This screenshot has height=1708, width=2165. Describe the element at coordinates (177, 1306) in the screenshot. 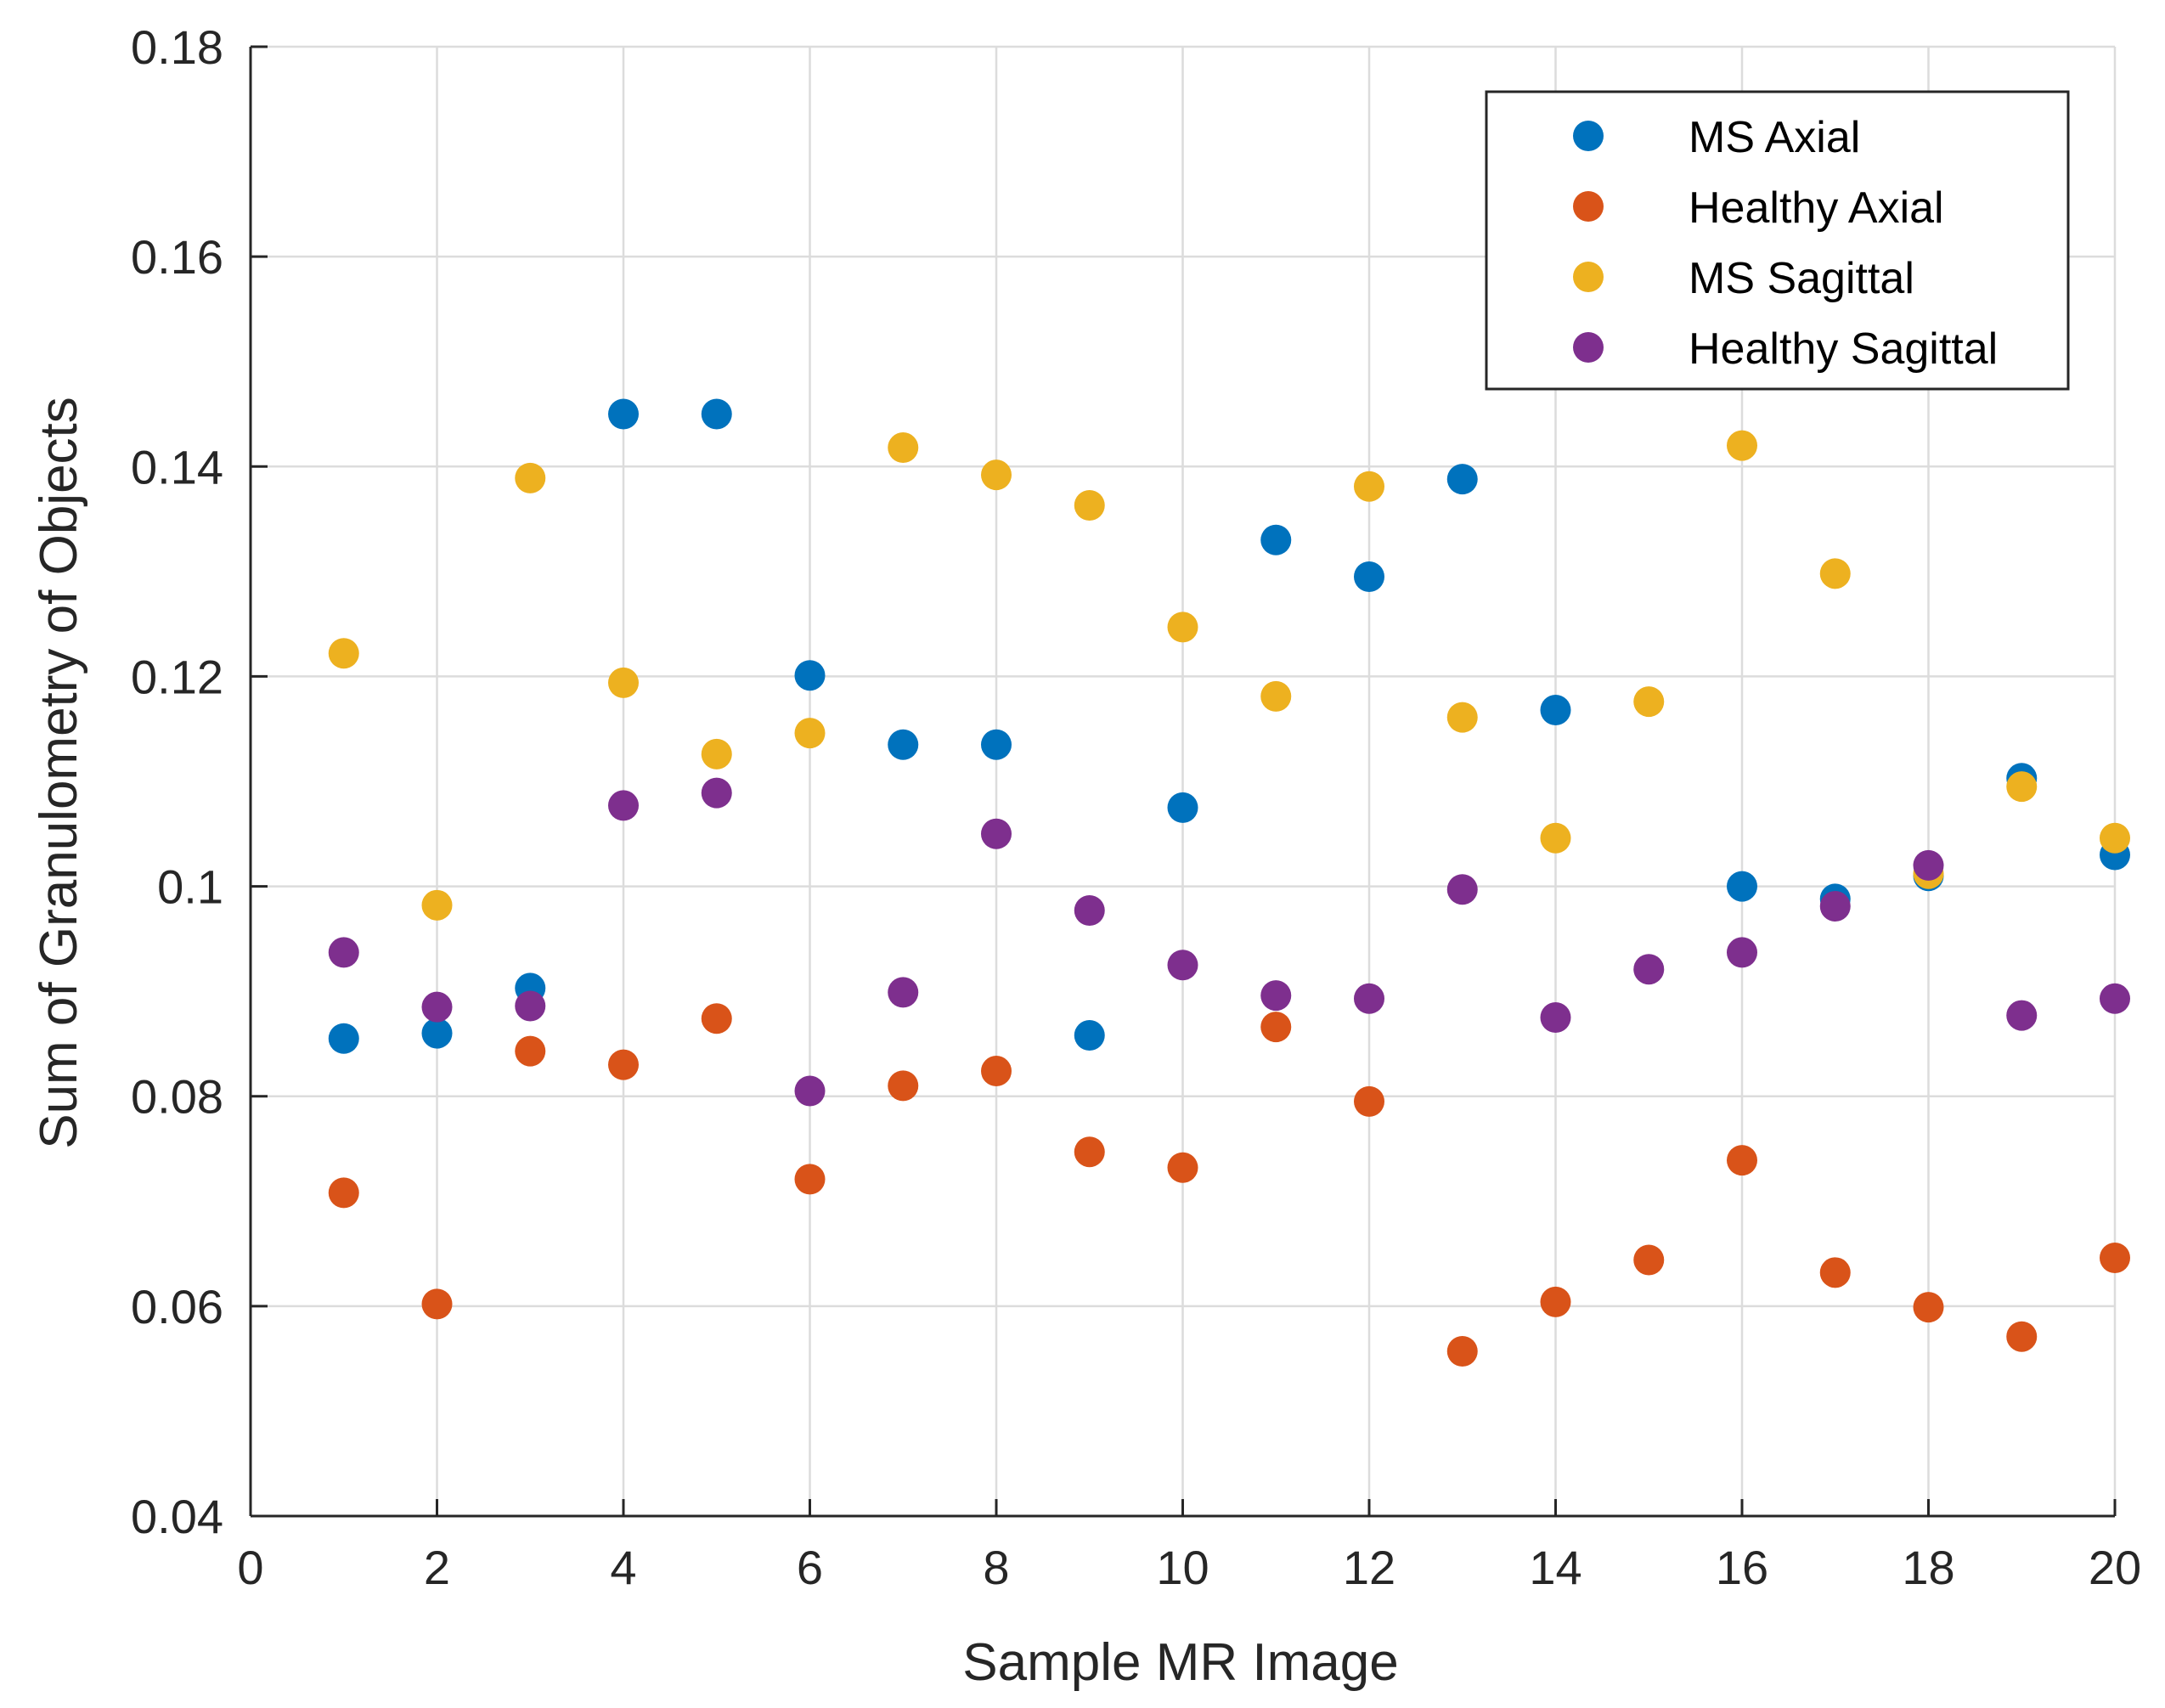

I see `y-tick-label: 0.06` at that location.